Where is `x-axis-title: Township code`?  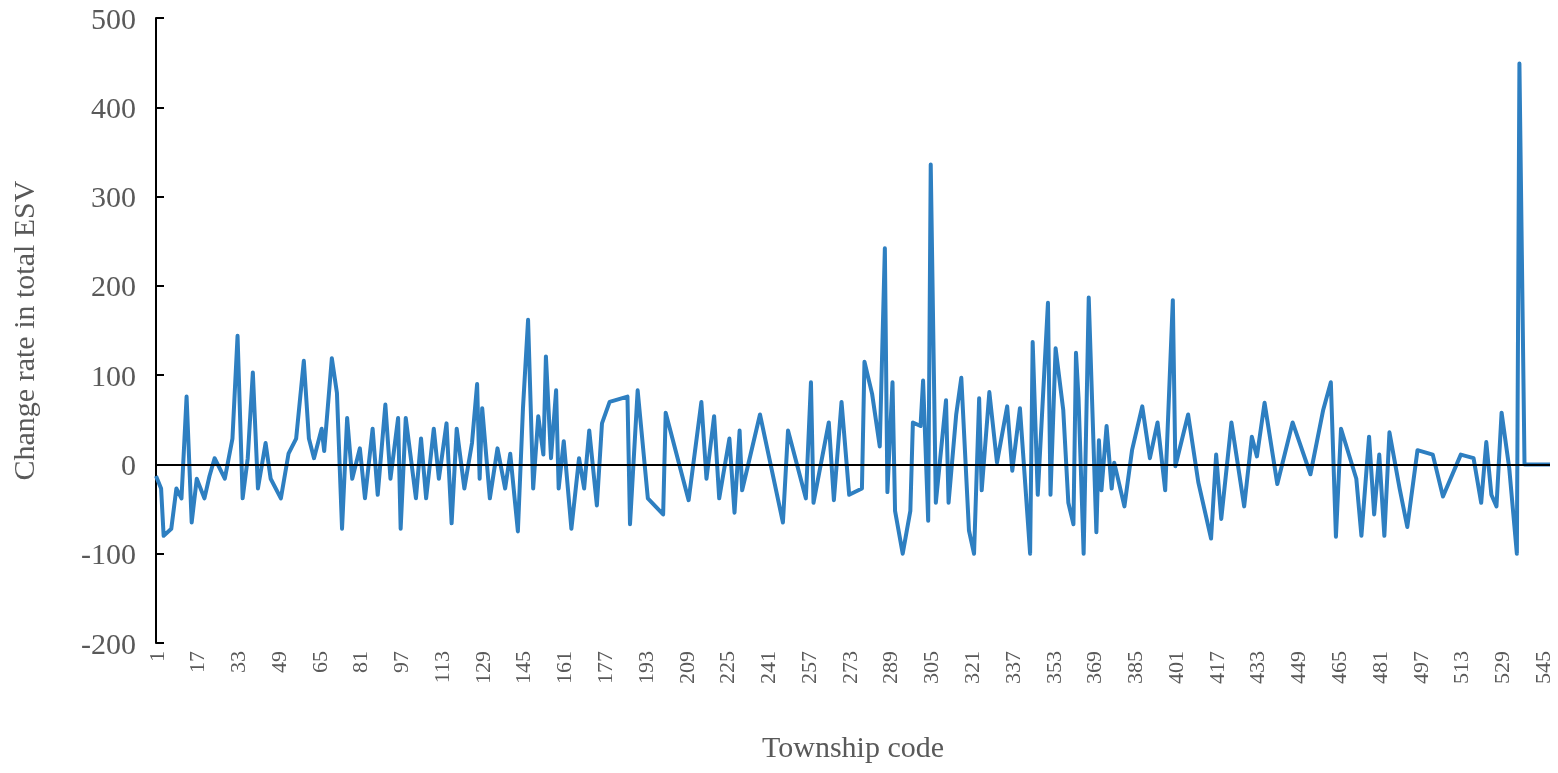
x-axis-title: Township code is located at coordinates (853, 746).